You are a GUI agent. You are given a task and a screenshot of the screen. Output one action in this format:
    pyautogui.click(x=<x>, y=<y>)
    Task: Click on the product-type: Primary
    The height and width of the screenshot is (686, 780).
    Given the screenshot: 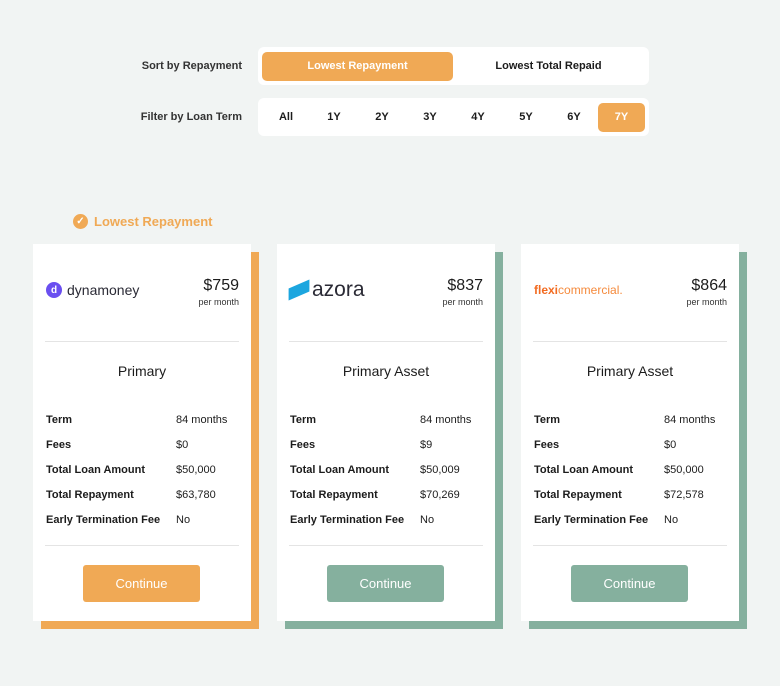 What is the action you would take?
    pyautogui.click(x=142, y=371)
    